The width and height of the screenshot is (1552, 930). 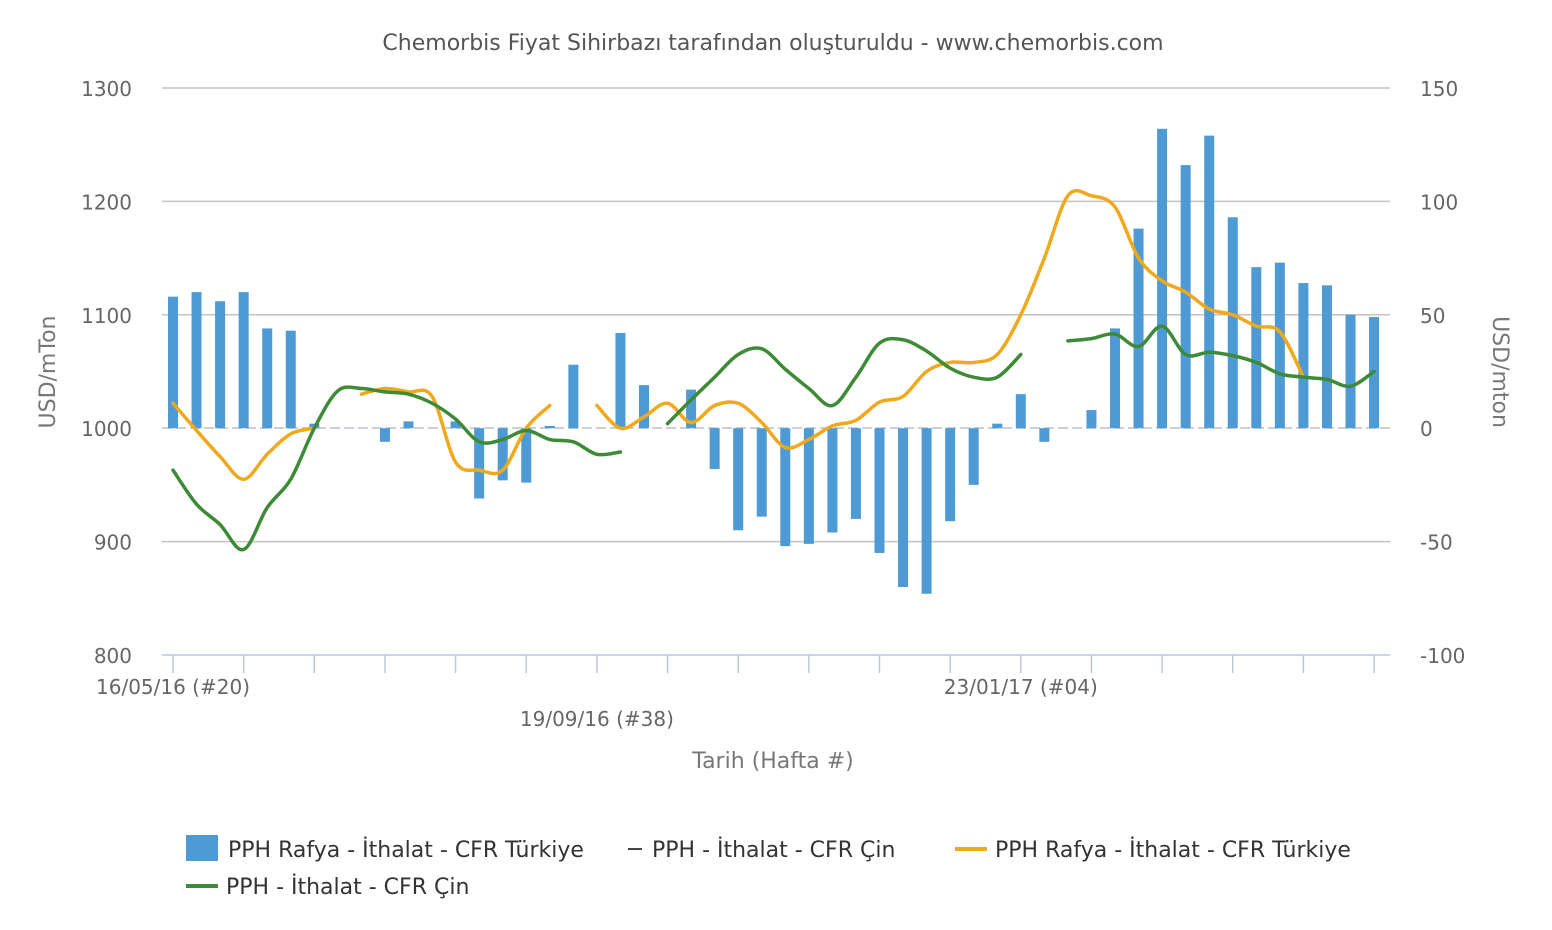 What do you see at coordinates (173, 687) in the screenshot?
I see `x-tick-label: 16/05/16 (#20)` at bounding box center [173, 687].